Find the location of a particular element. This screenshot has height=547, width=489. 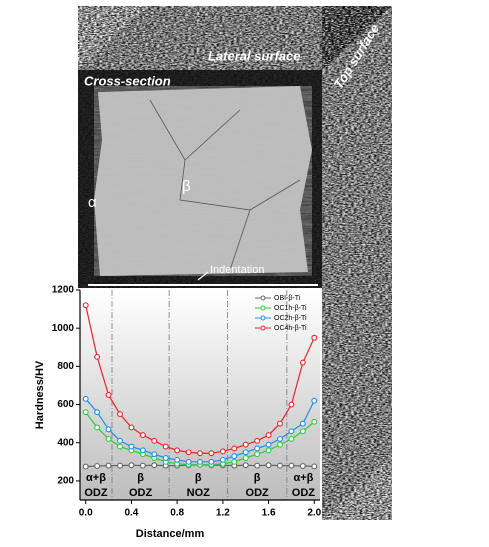

legend-label: OC1h-β-Ti is located at coordinates (290, 308).